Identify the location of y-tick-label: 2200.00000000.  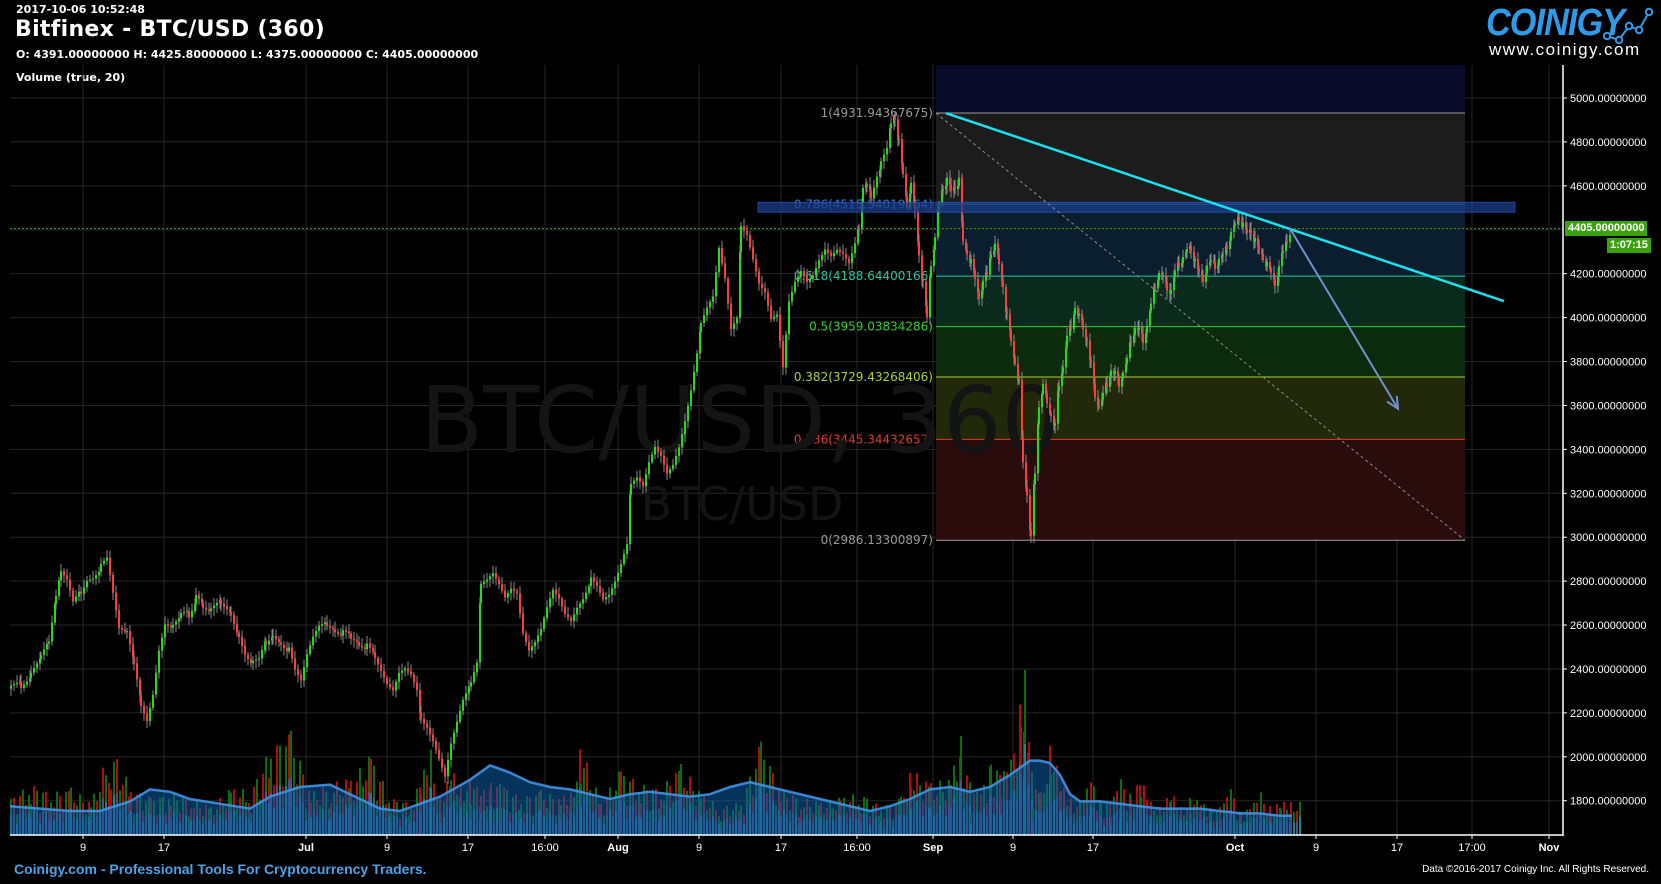
(1608, 714).